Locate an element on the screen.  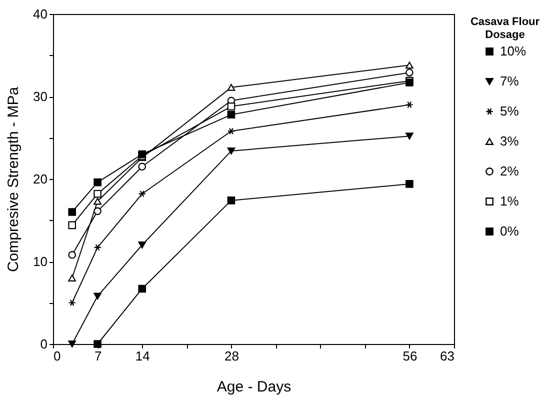
y-tick-label: 0 is located at coordinates (44, 344).